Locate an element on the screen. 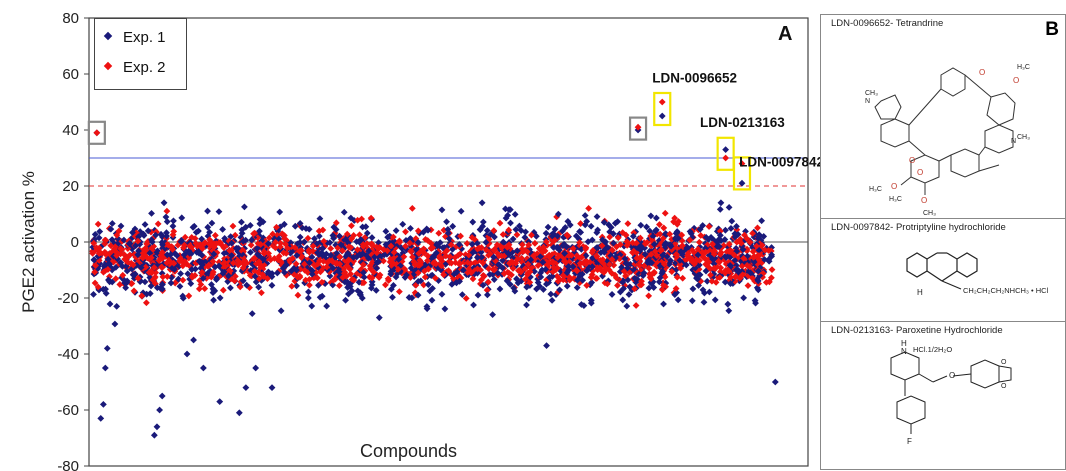  y-tick-label--60: -60 is located at coordinates (68, 410).